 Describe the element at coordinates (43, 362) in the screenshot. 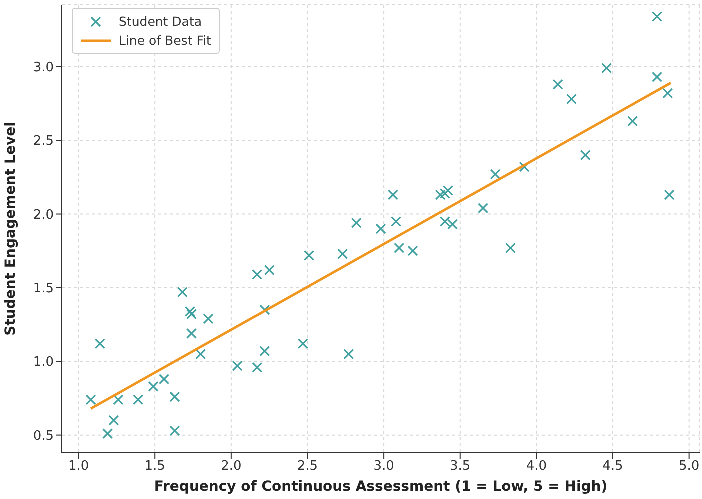

I see `y-tick-label: 1.0` at that location.